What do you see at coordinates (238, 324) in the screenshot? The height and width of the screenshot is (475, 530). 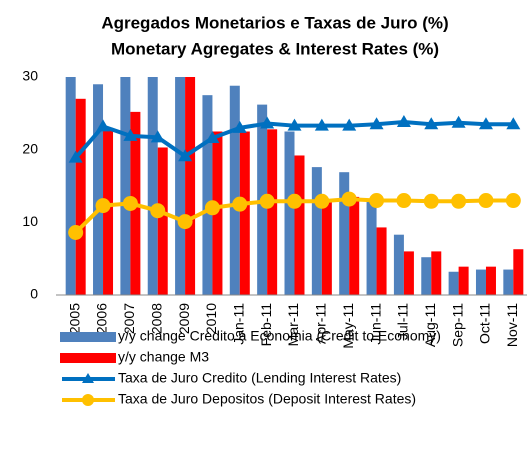 I see `x-tick-label: Jan-11` at bounding box center [238, 324].